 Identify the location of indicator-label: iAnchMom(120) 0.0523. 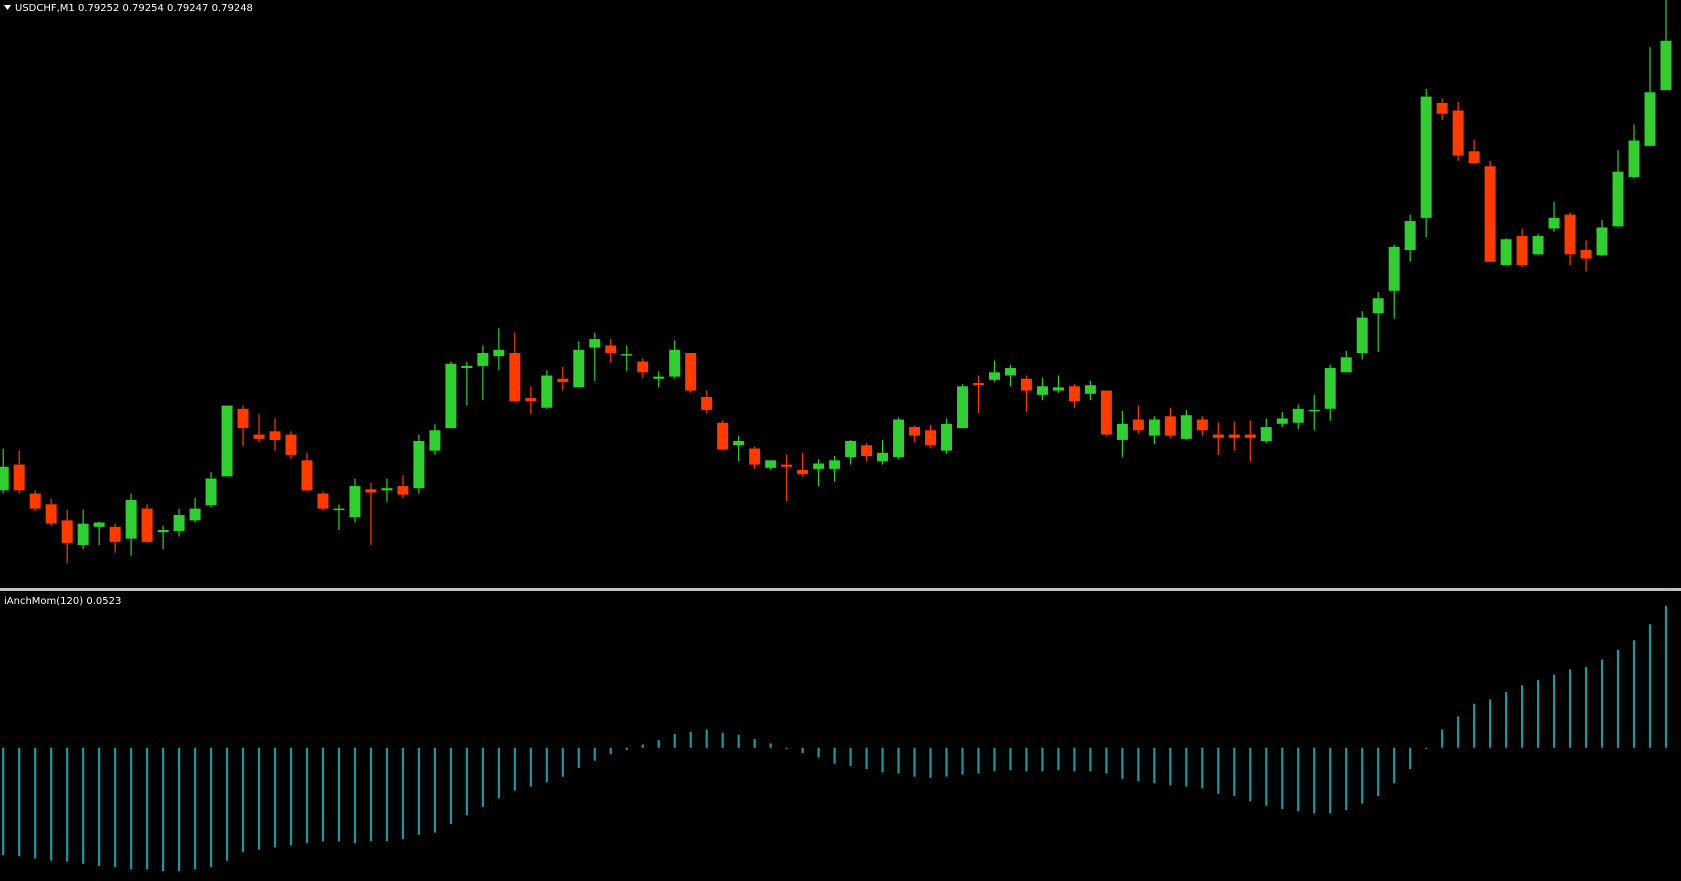
(62, 601).